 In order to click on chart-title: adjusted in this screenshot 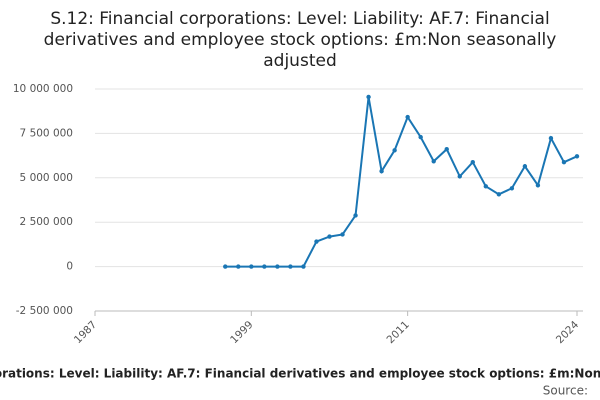, I will do `click(299, 61)`.